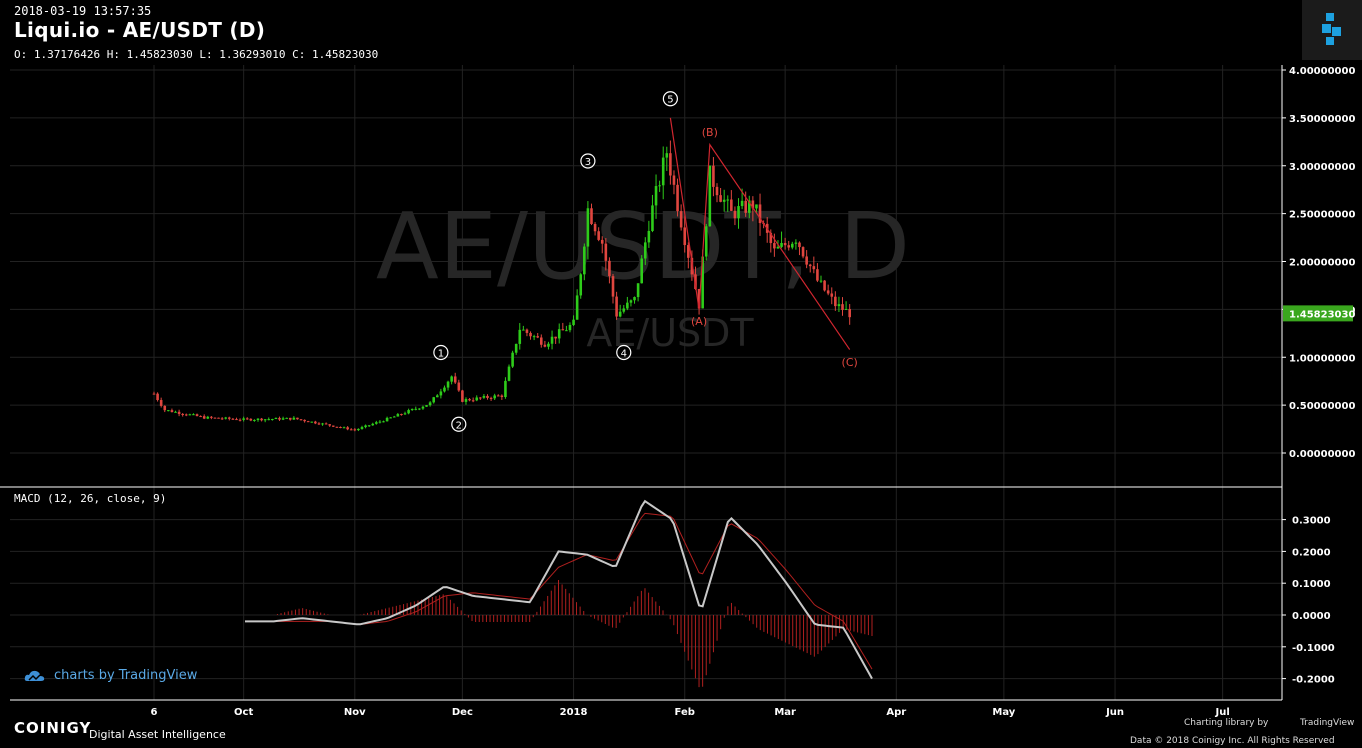 This screenshot has width=1362, height=748. What do you see at coordinates (1327, 723) in the screenshot?
I see `tradingview-credit: TradingView` at bounding box center [1327, 723].